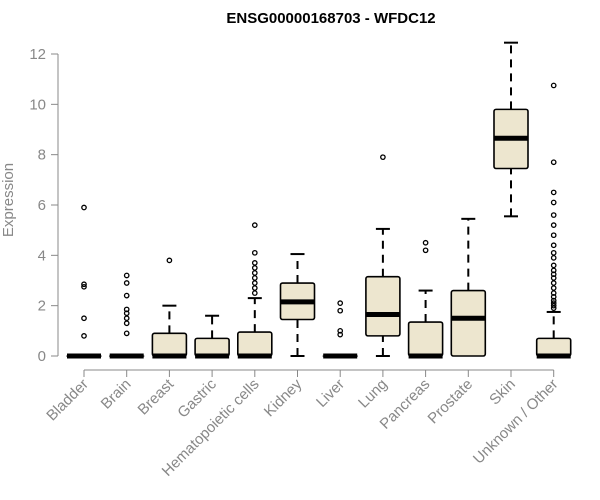  Describe the element at coordinates (283, 397) in the screenshot. I see `x-tick-label: Kidney` at that location.